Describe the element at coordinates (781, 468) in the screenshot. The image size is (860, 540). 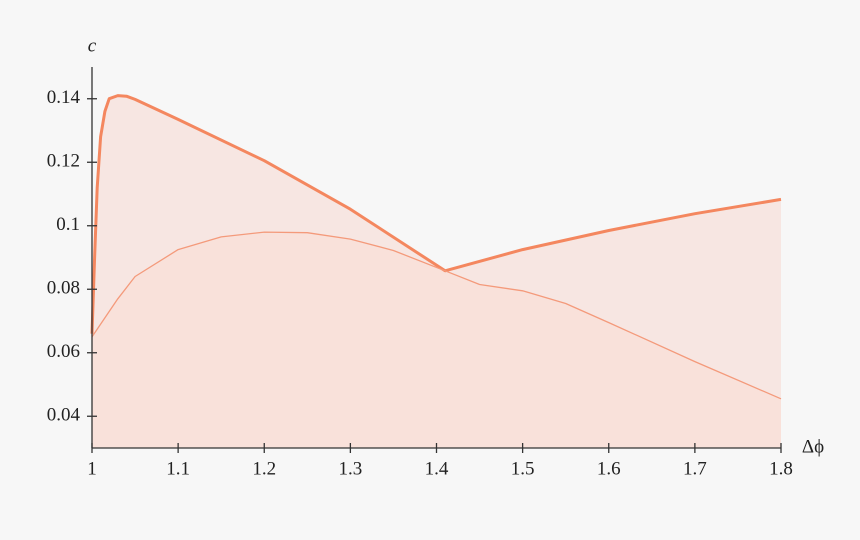
I see `x-tick-label: 1.8` at that location.